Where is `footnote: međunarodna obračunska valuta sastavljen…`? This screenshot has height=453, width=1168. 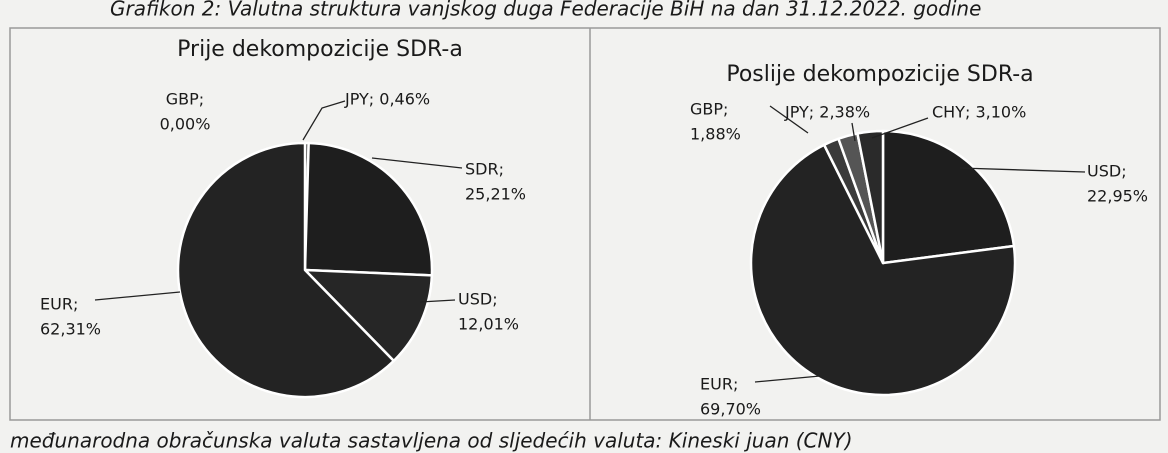 footnote: međunarodna obračunska valuta sastavljen… is located at coordinates (431, 441).